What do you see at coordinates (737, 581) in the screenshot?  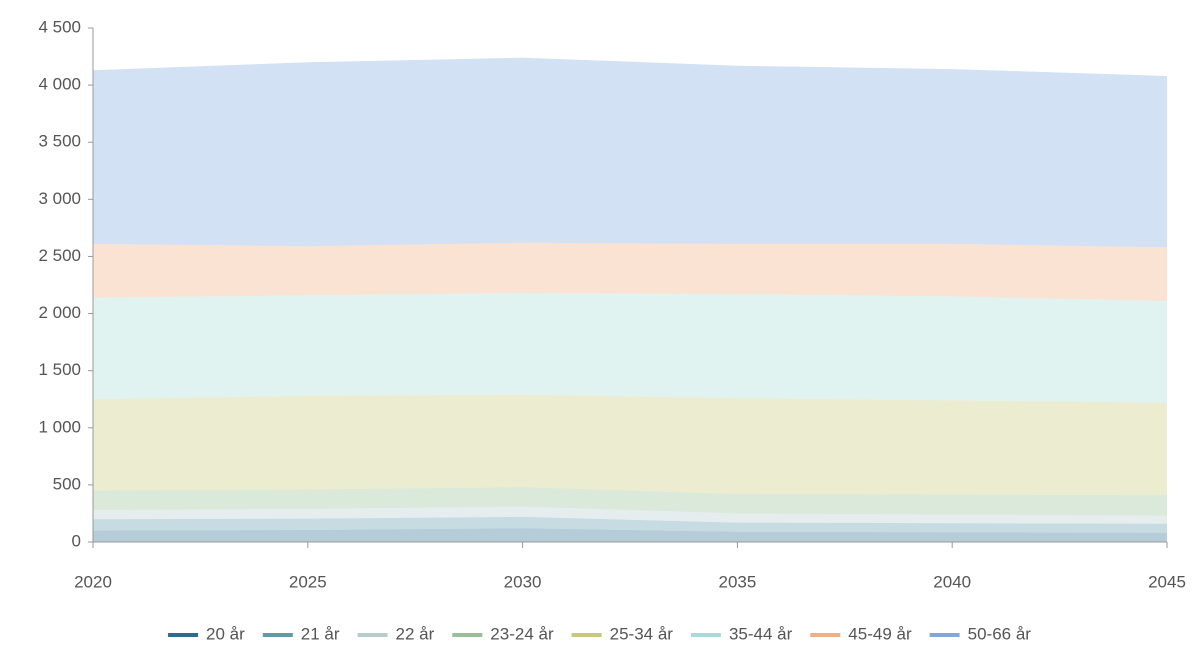 I see `x-tick-label: 2035` at bounding box center [737, 581].